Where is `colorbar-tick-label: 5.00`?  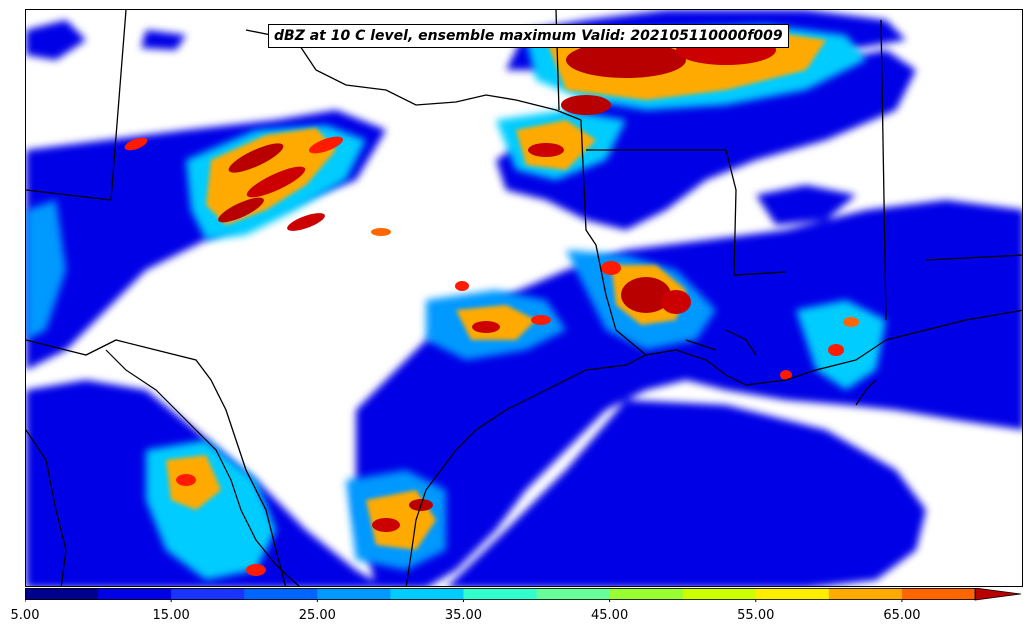 colorbar-tick-label: 5.00 is located at coordinates (25, 615).